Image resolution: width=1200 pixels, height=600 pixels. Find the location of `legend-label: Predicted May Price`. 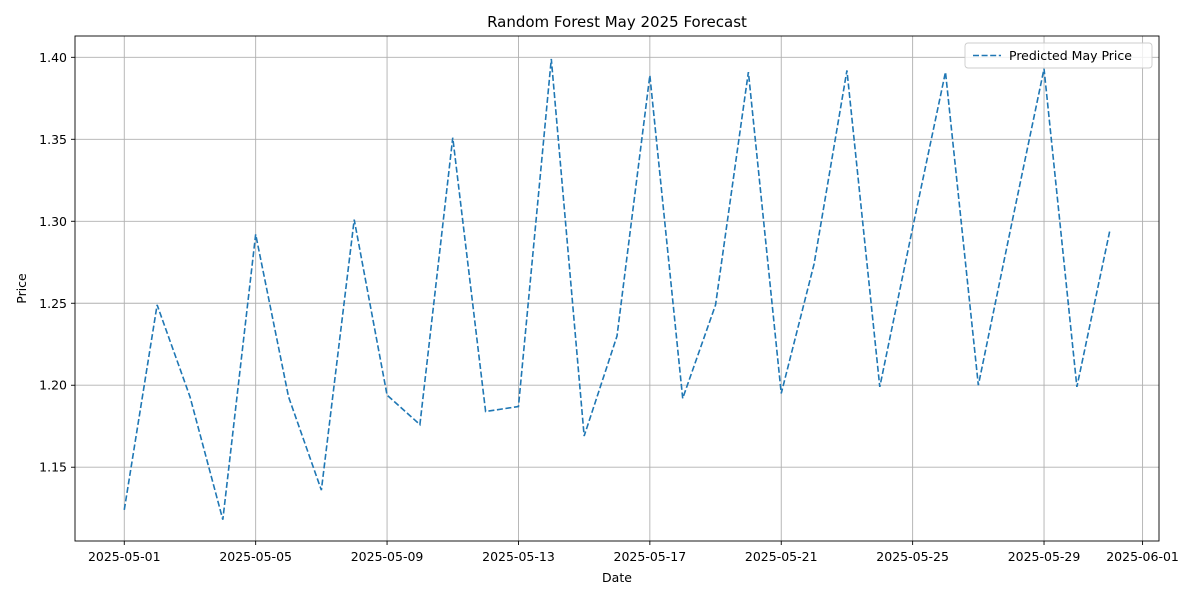

legend-label: Predicted May Price is located at coordinates (1070, 55).